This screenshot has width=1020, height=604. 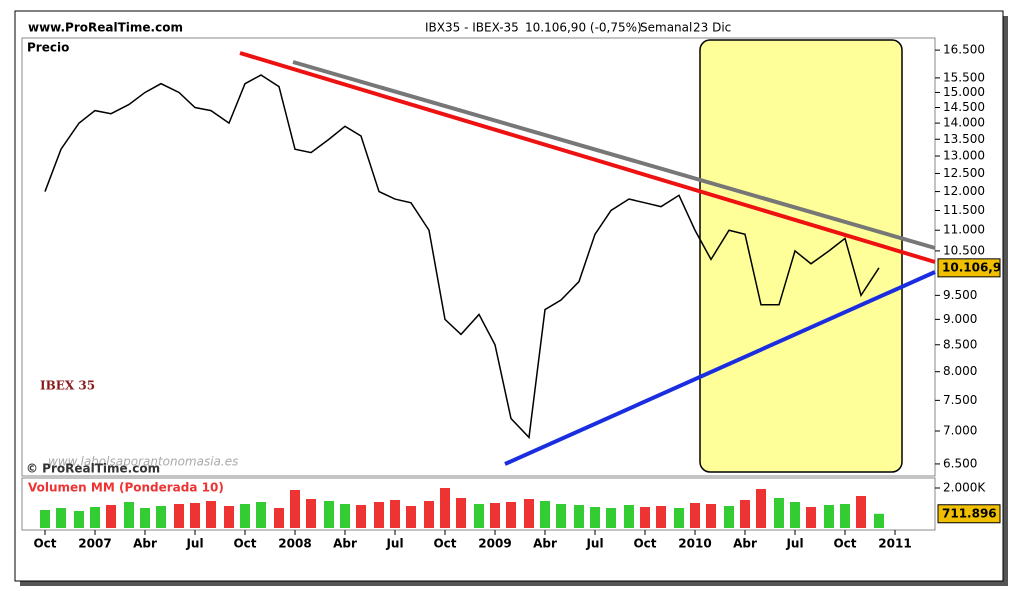 What do you see at coordinates (894, 544) in the screenshot?
I see `x-tick-label: 2011` at bounding box center [894, 544].